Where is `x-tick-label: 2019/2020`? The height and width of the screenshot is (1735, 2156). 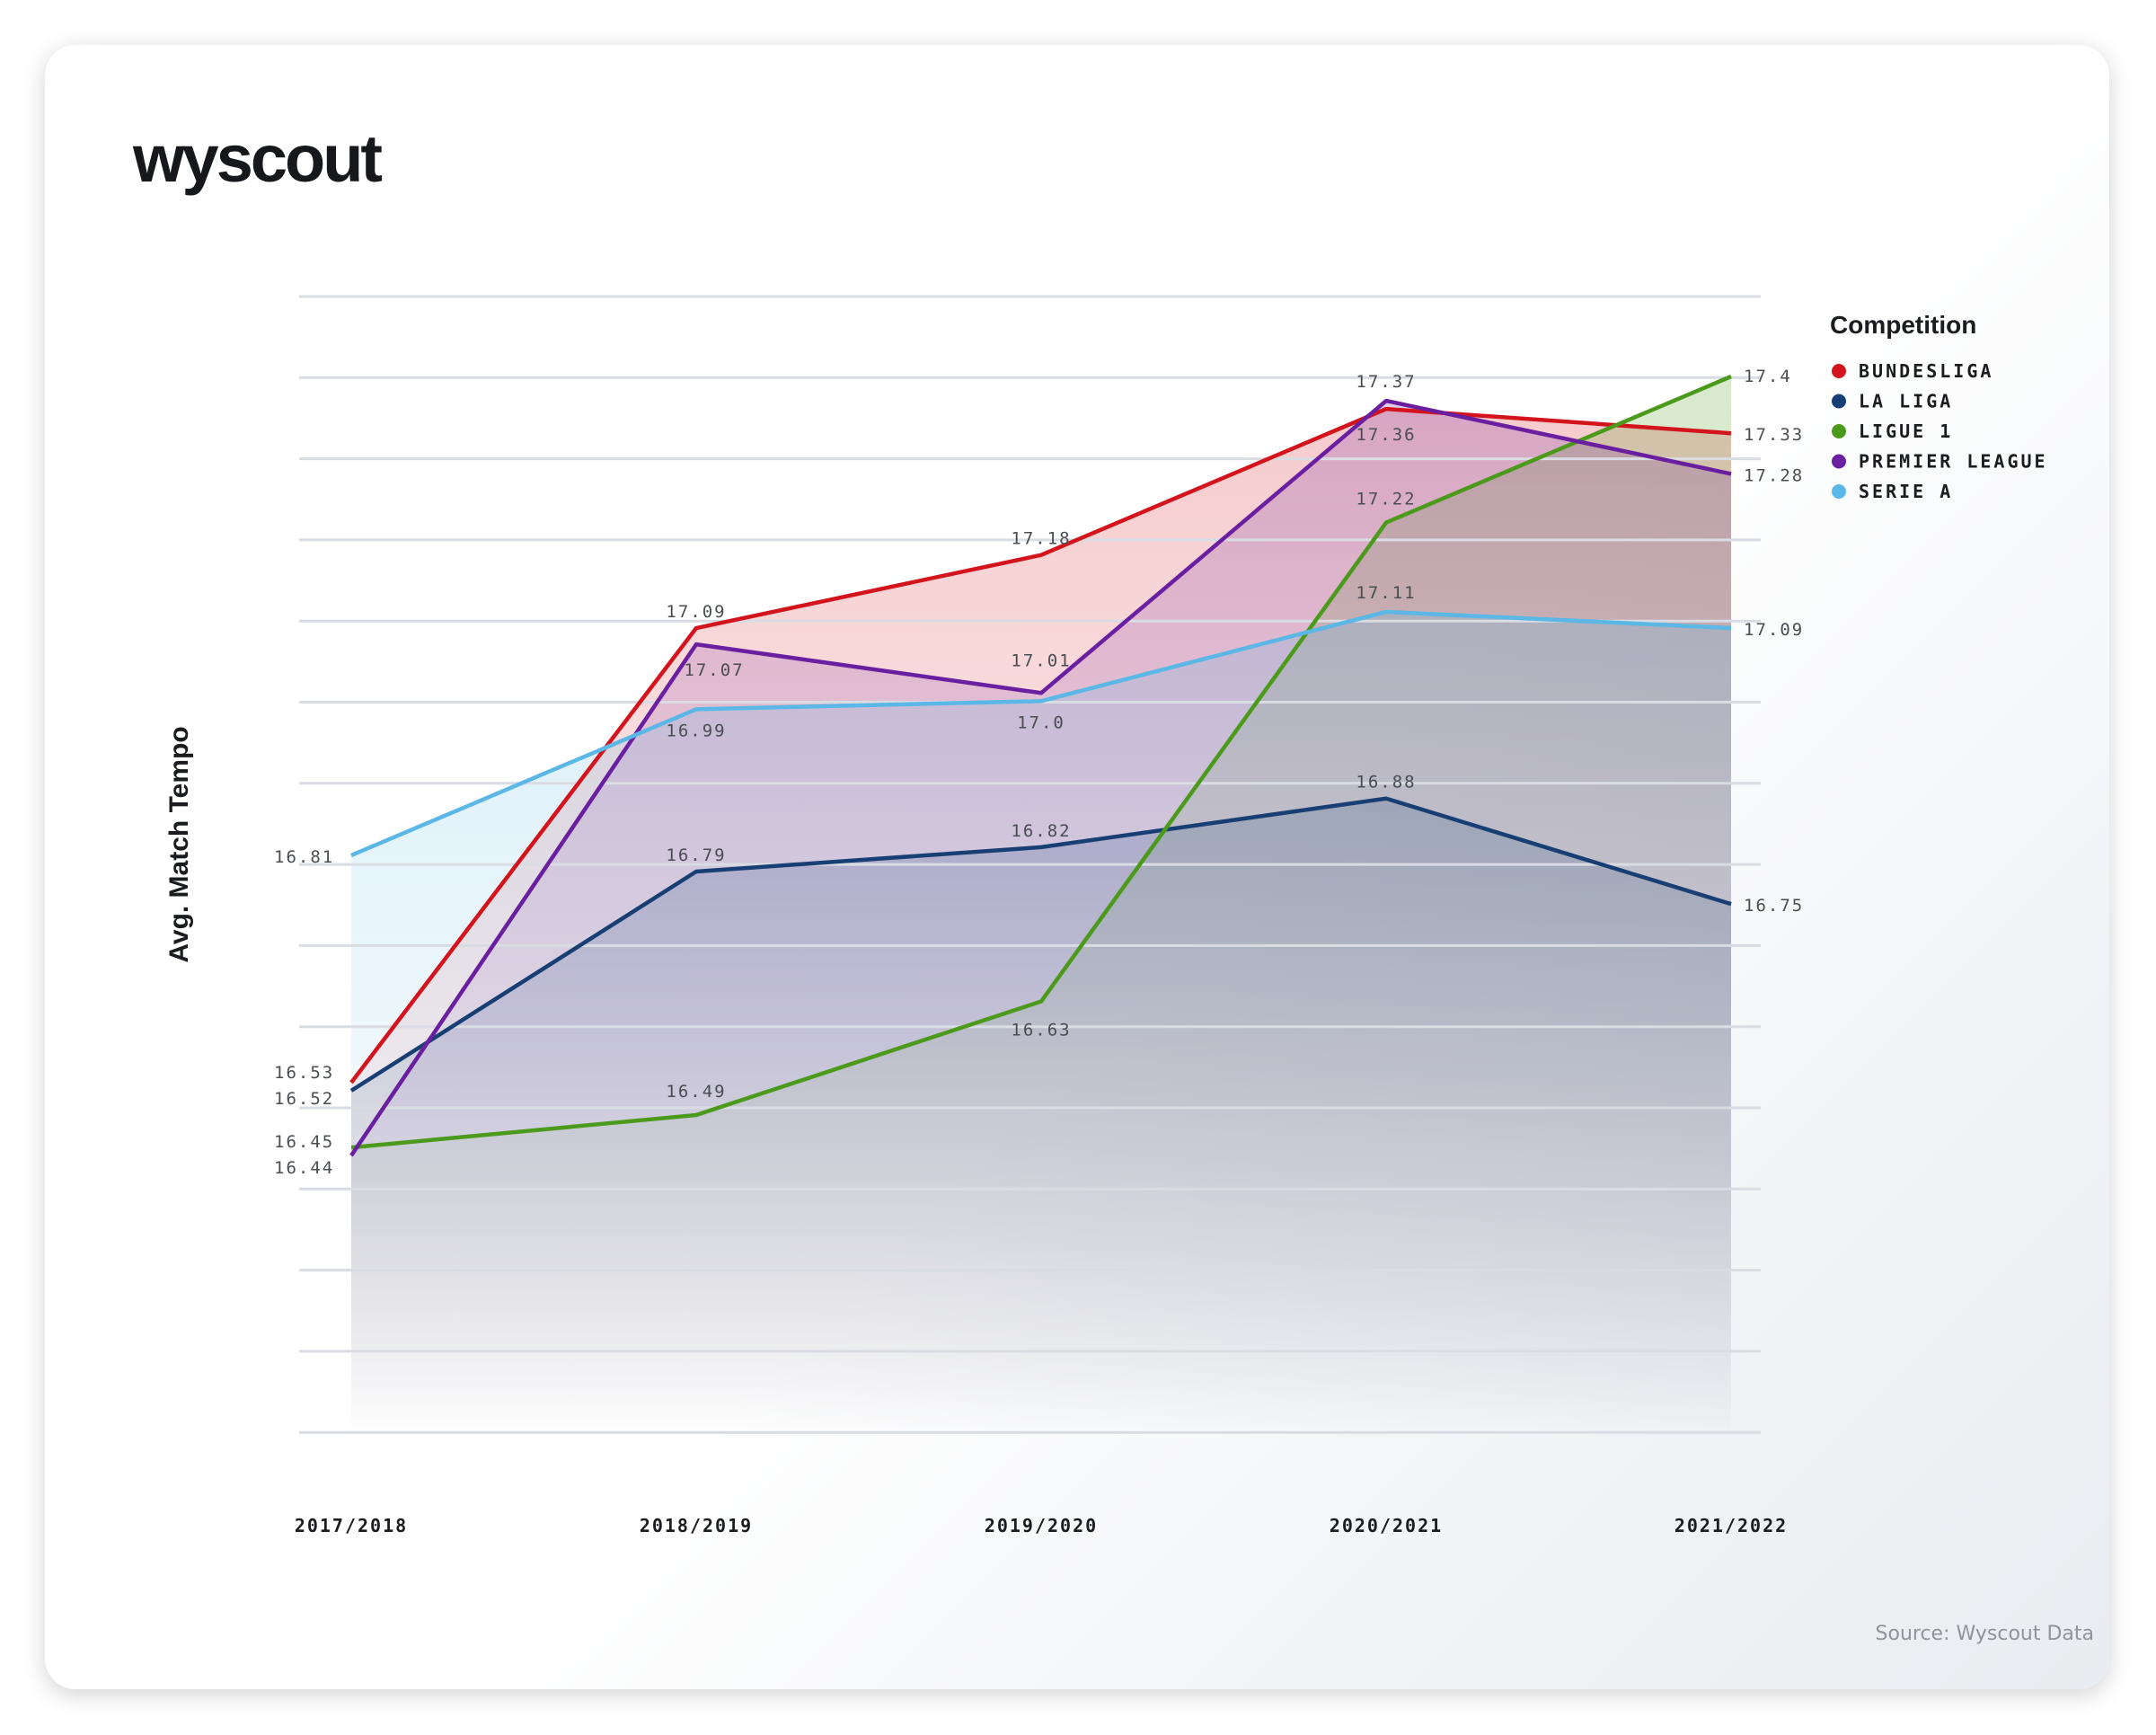
x-tick-label: 2019/2020 is located at coordinates (1041, 1525).